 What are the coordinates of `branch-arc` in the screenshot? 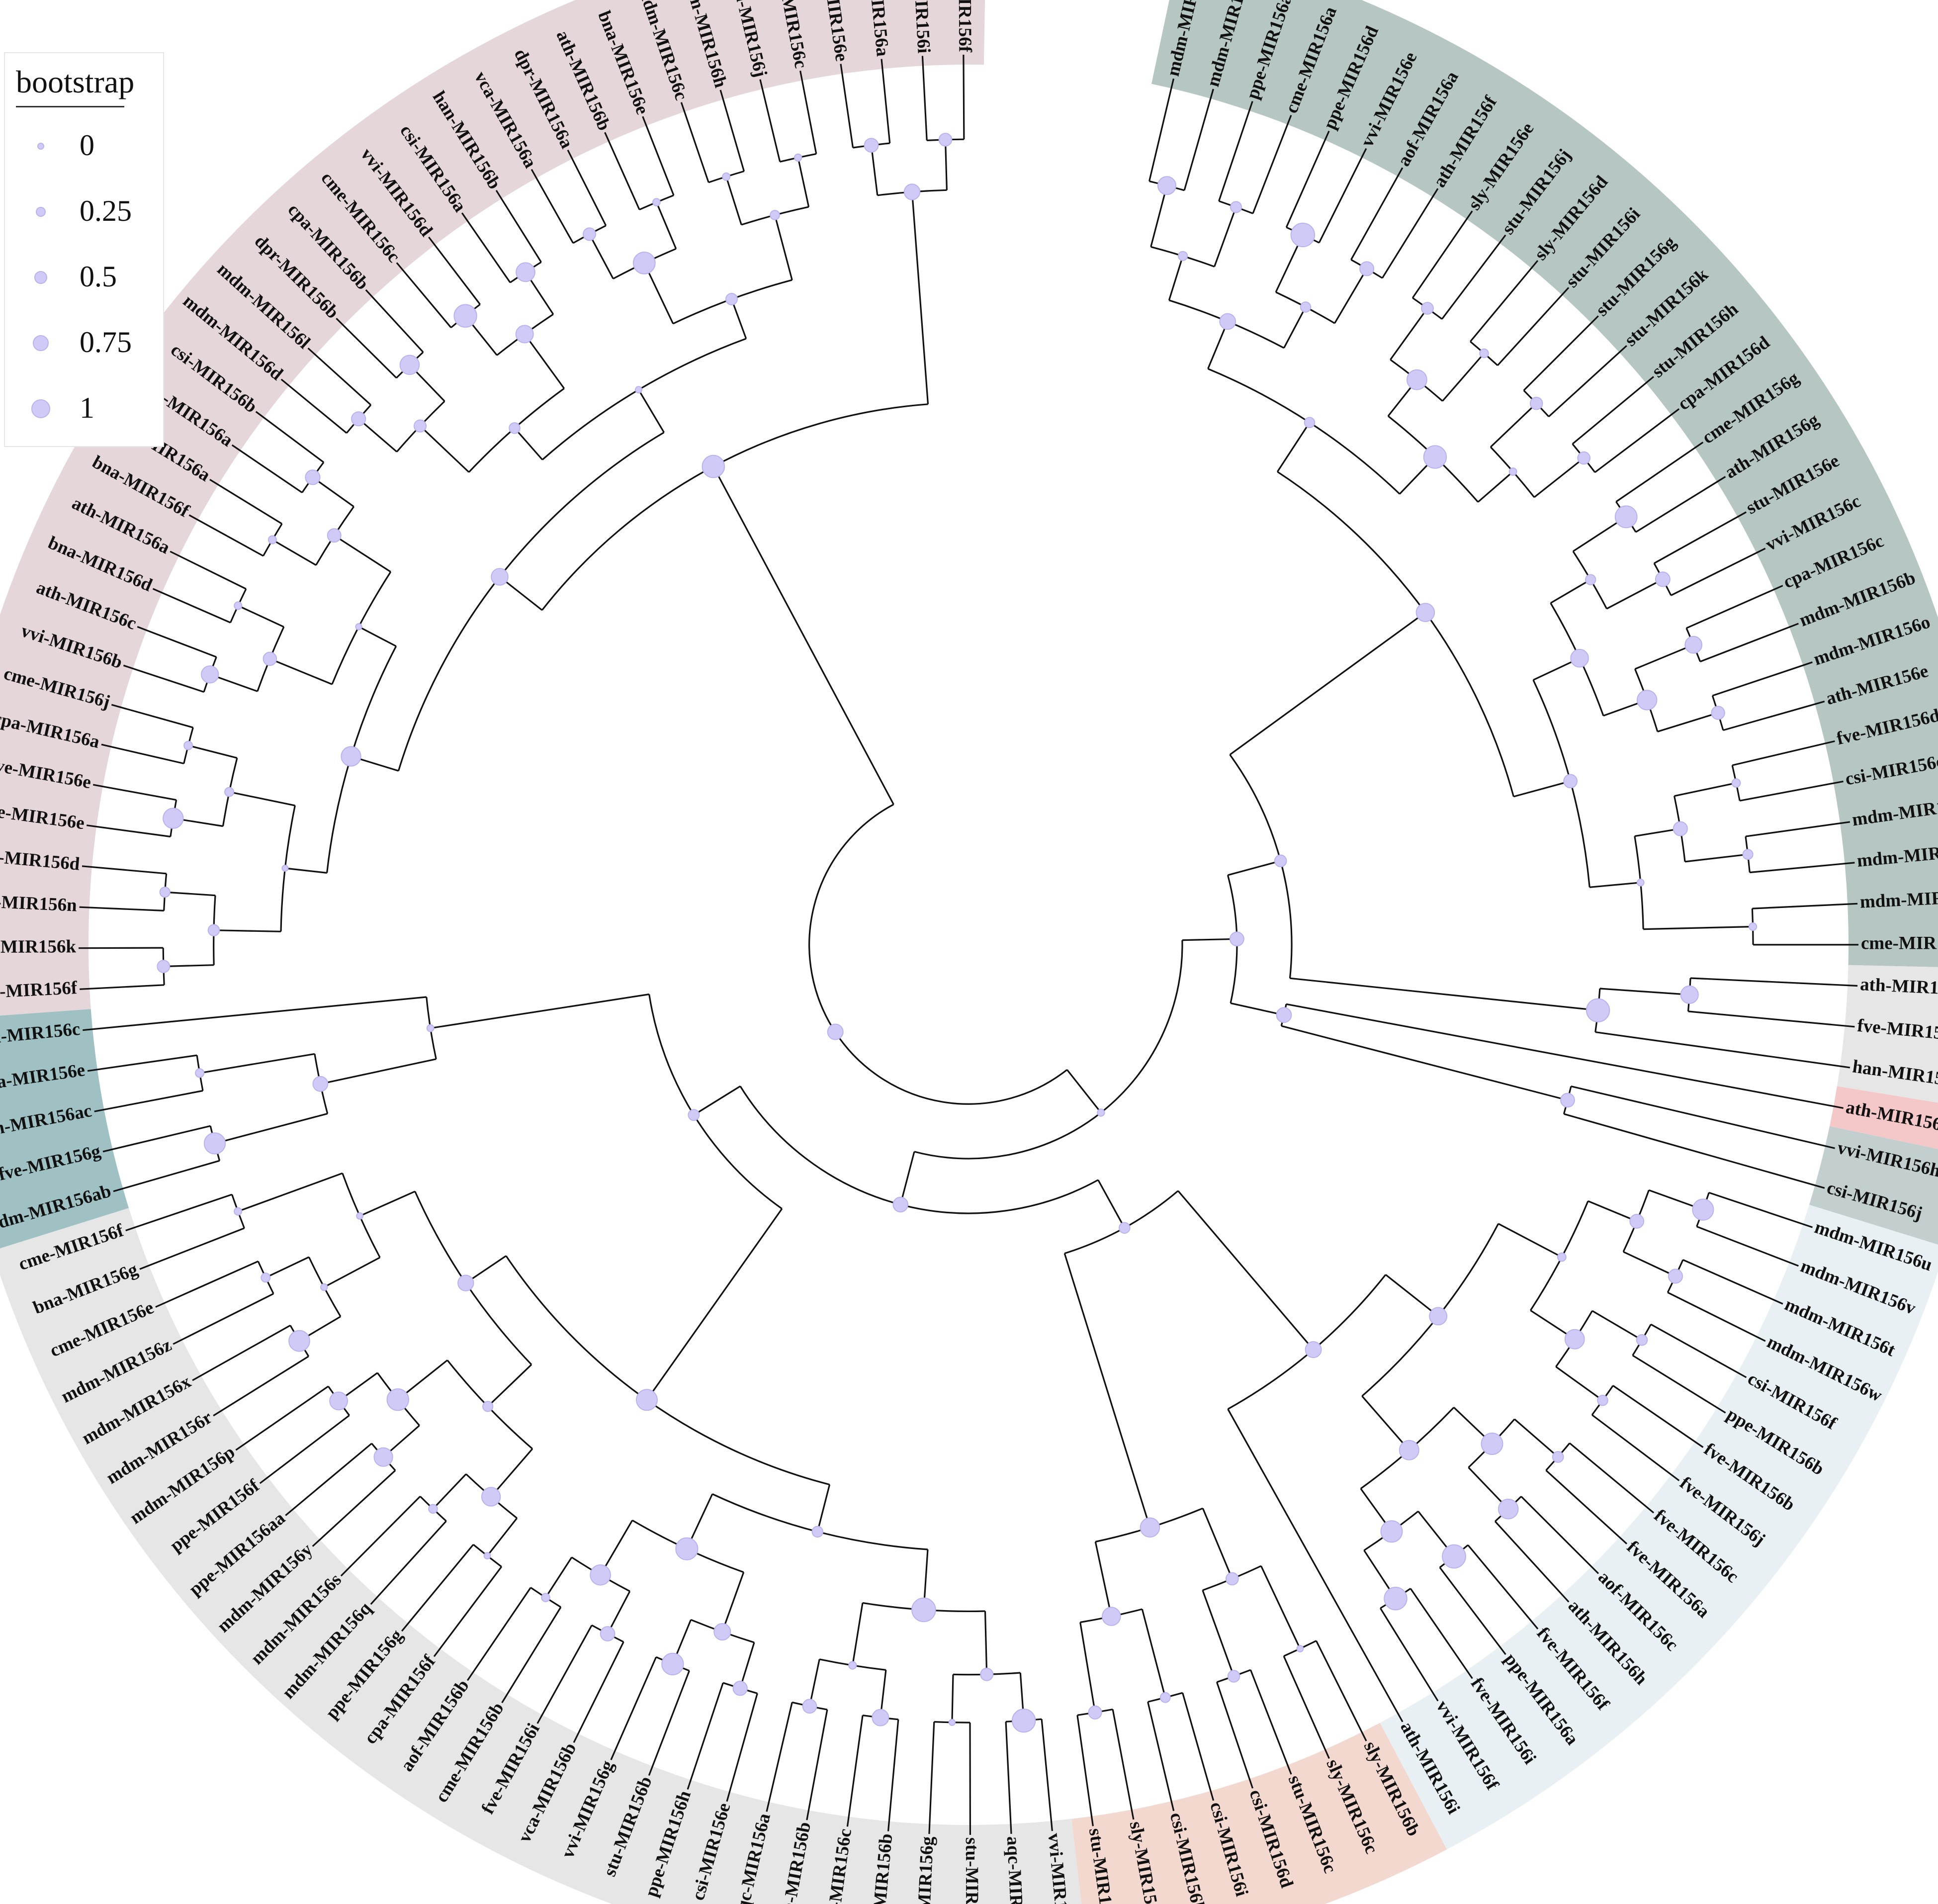 It's located at (919, 1150).